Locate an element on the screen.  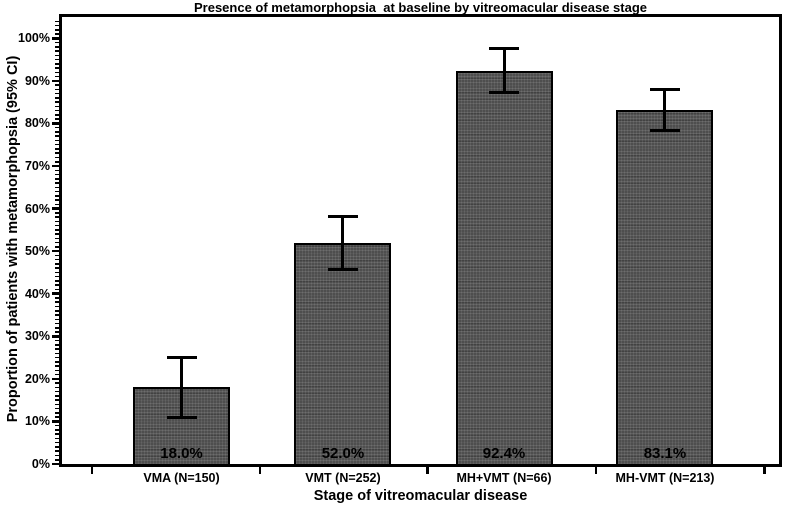
x-category-label: VMT (N=252) is located at coordinates (343, 478).